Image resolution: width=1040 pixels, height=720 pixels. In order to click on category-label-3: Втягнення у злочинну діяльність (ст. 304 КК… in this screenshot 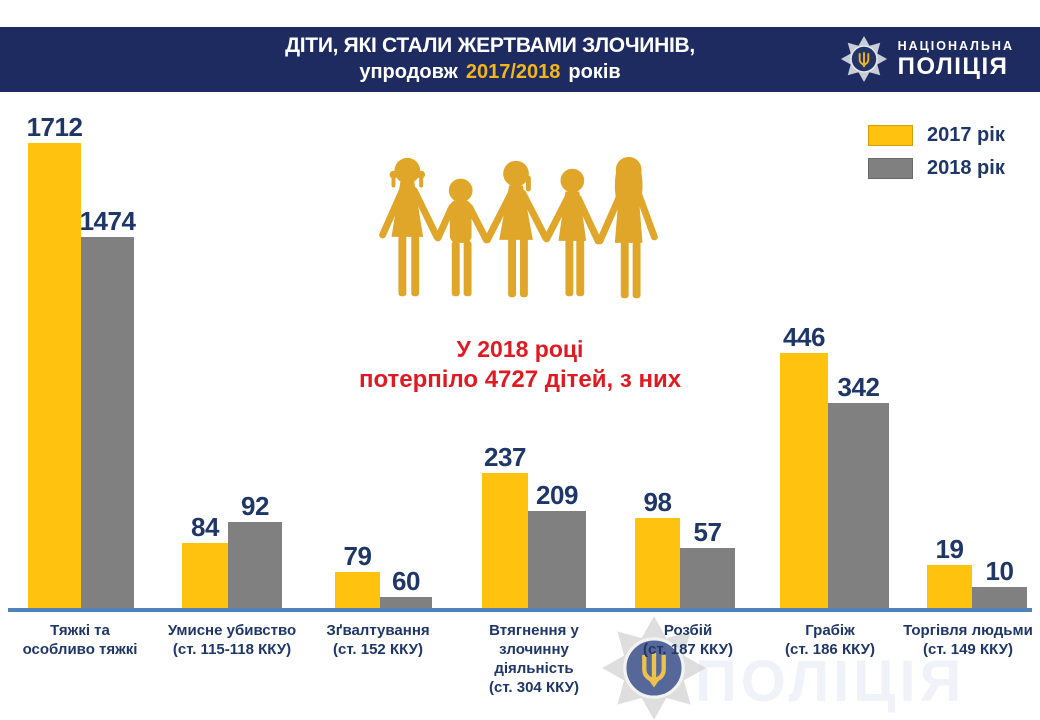, I will do `click(534, 659)`.